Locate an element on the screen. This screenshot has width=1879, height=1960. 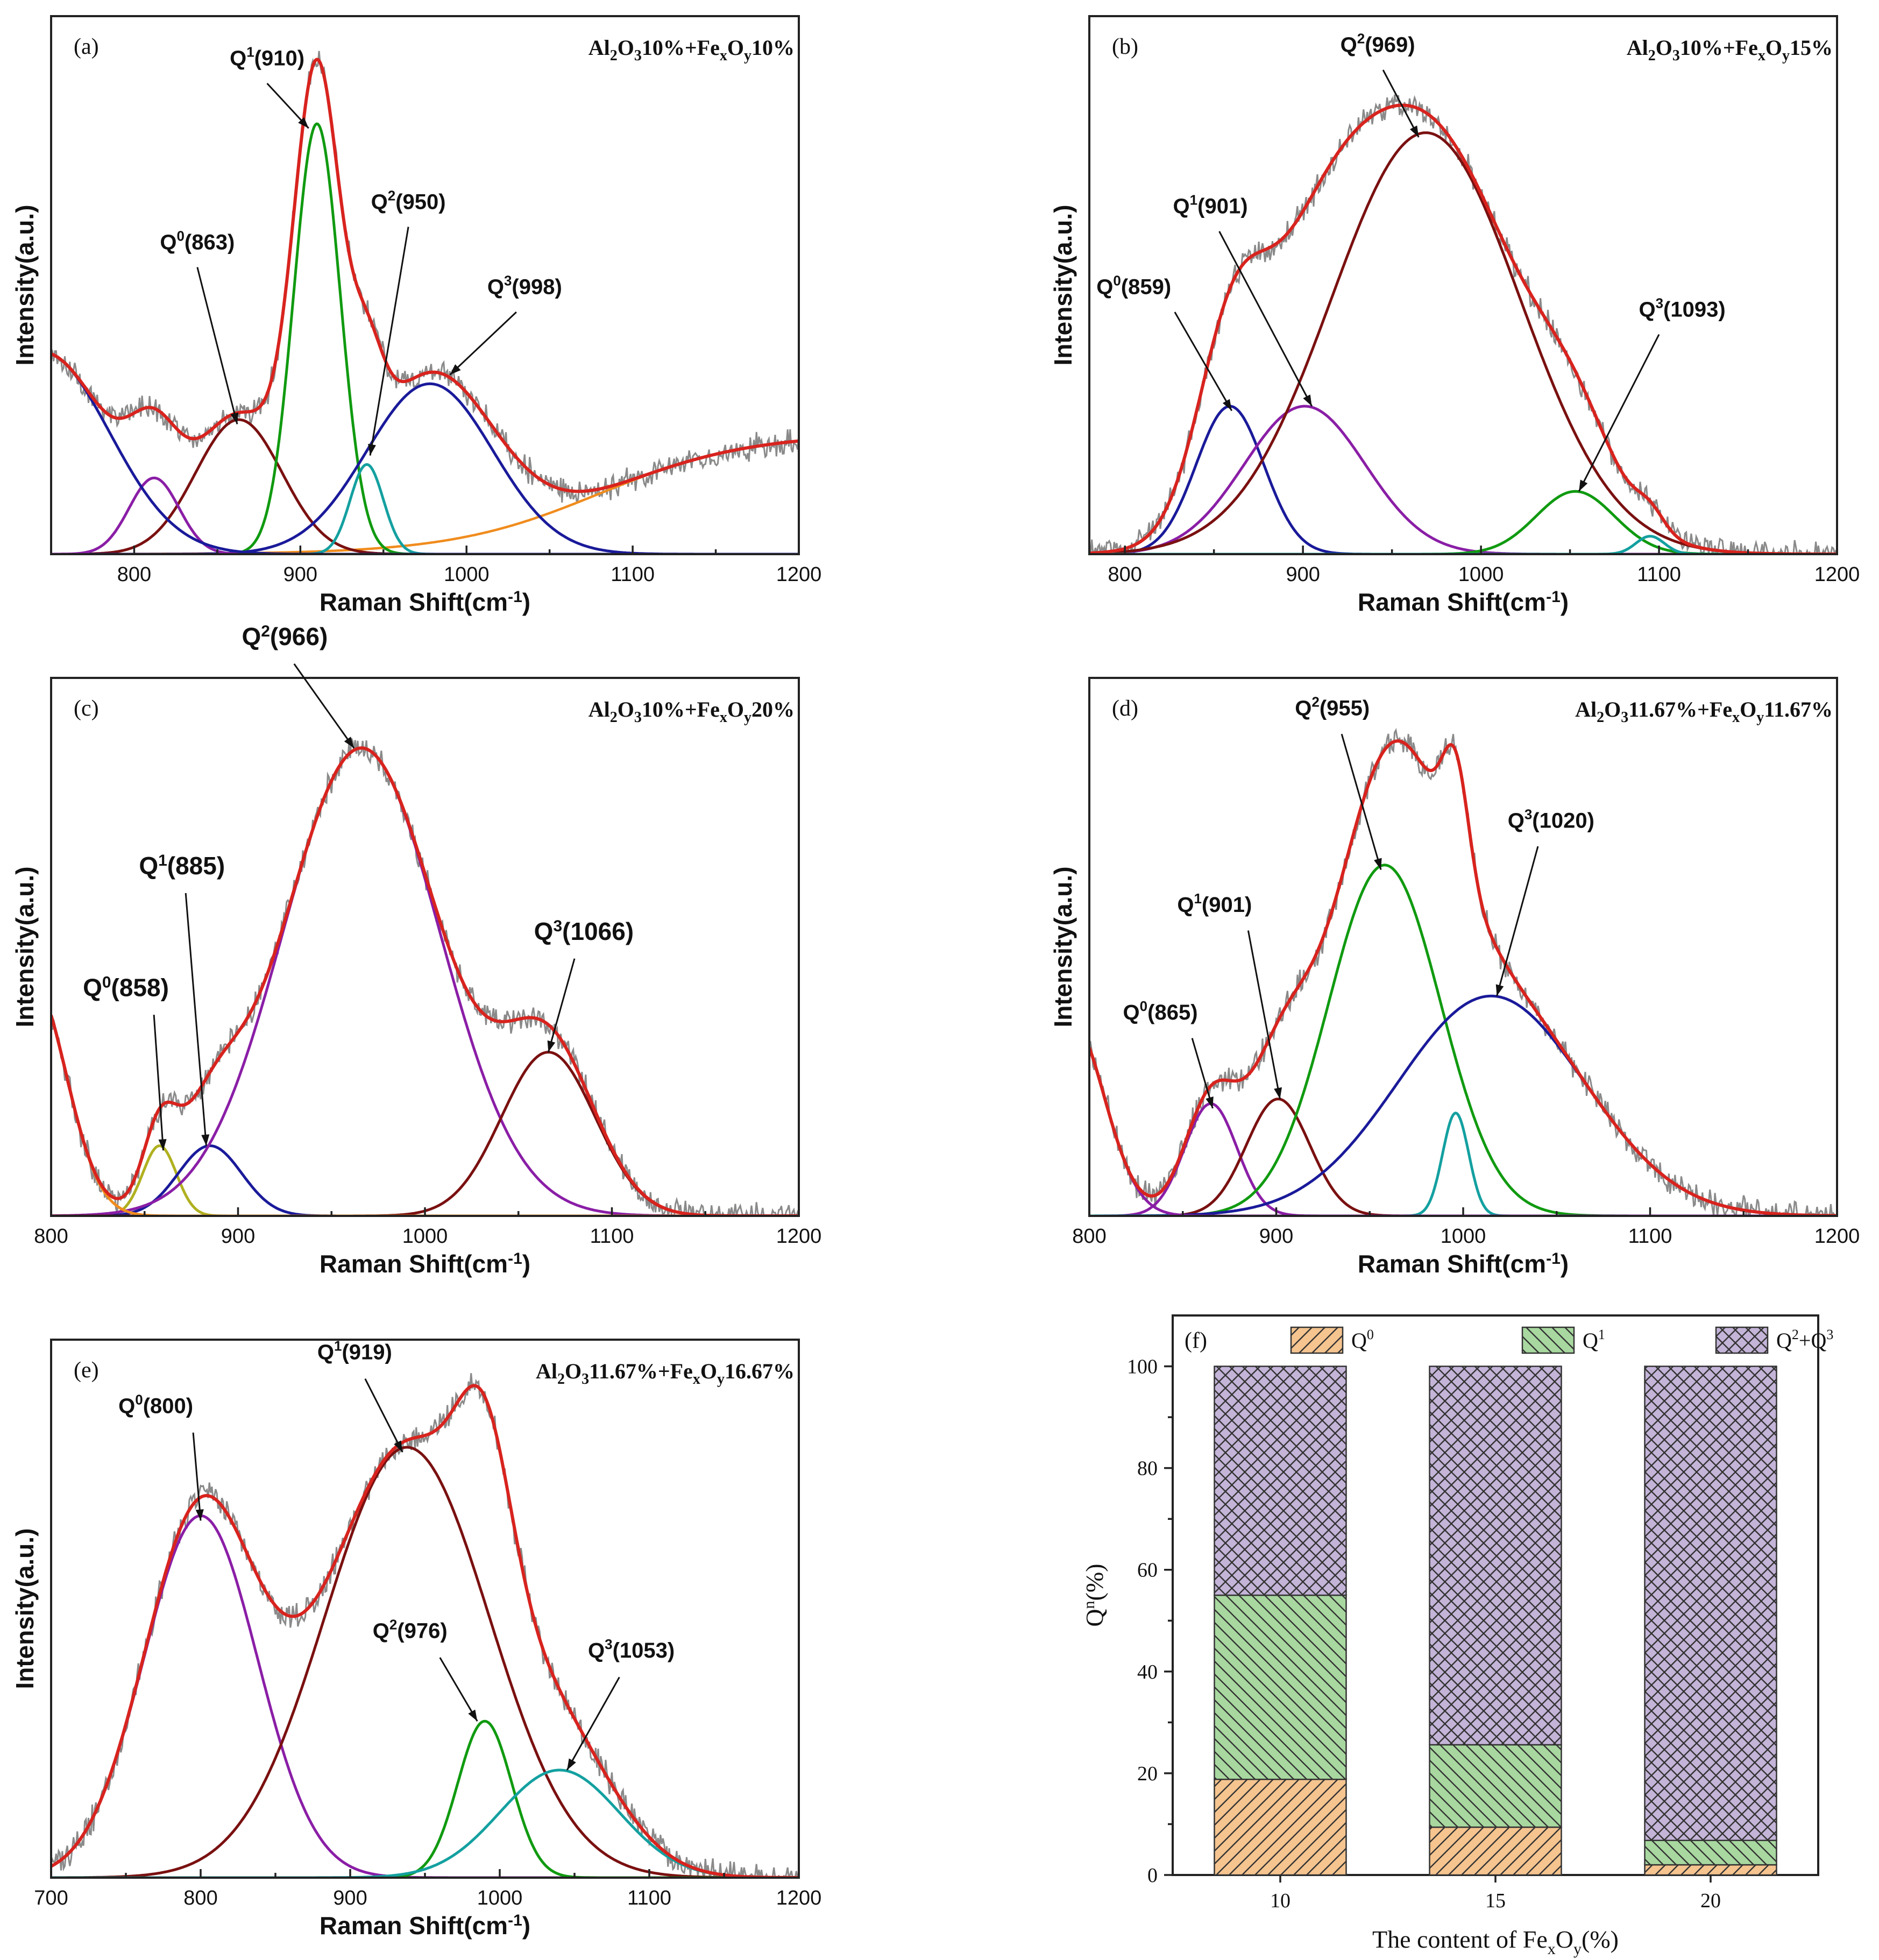
peak-curve-a-q2 is located at coordinates (425, 508).